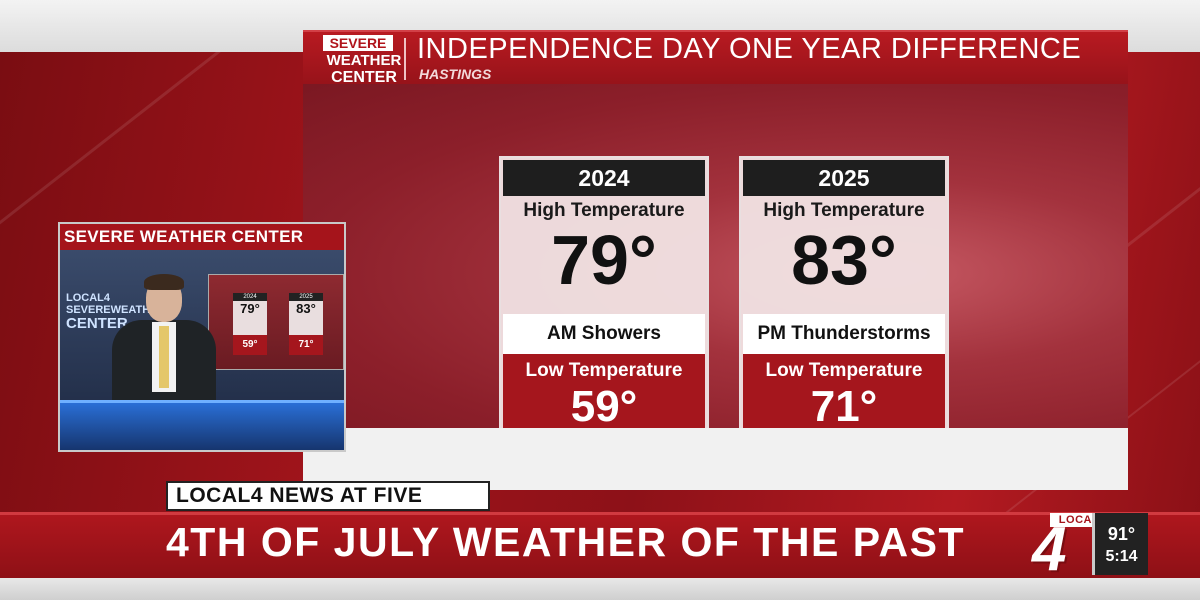  I want to click on low-temp-box: Low Temperature 71°, so click(844, 395).